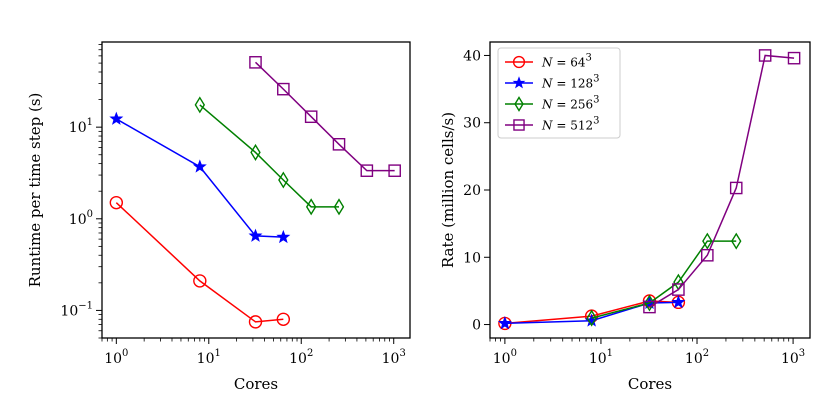 The width and height of the screenshot is (830, 415). What do you see at coordinates (581, 84) in the screenshot?
I see `legend-label-base: 128` at bounding box center [581, 84].